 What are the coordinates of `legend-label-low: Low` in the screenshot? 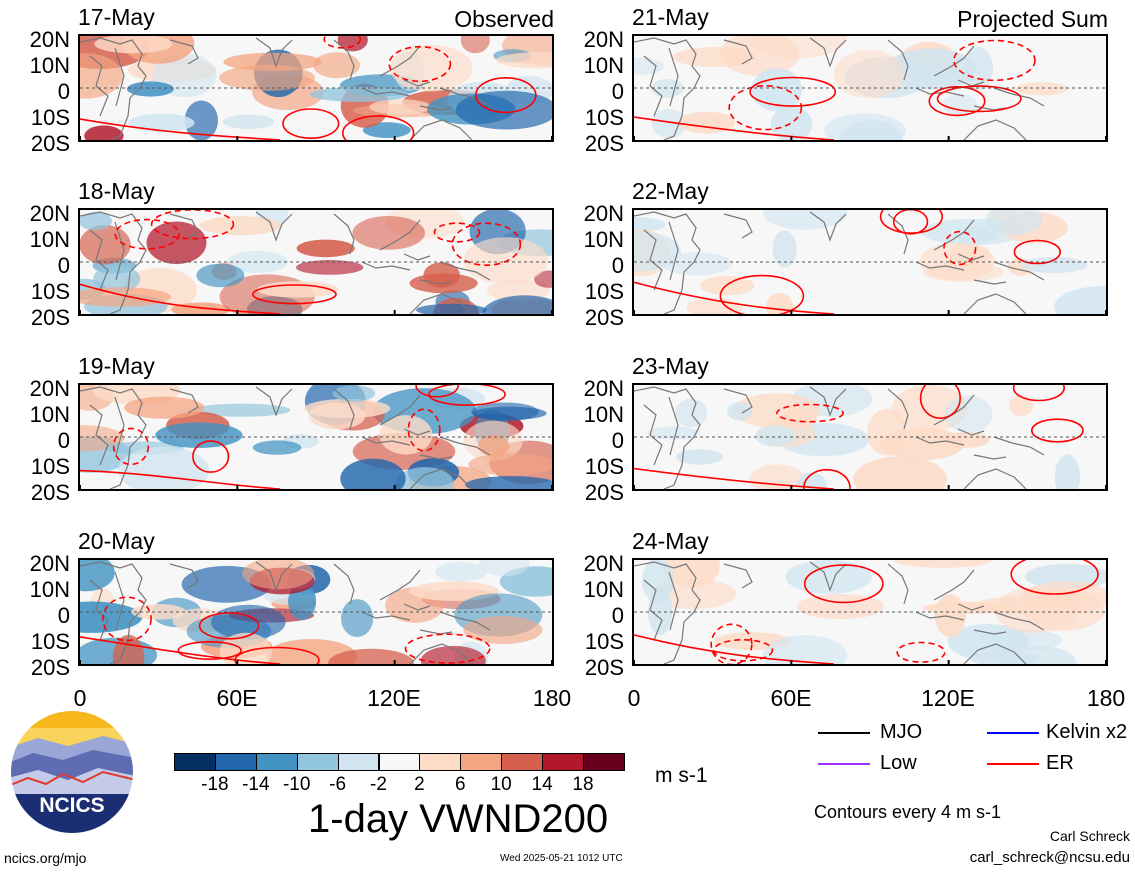 It's located at (898, 763).